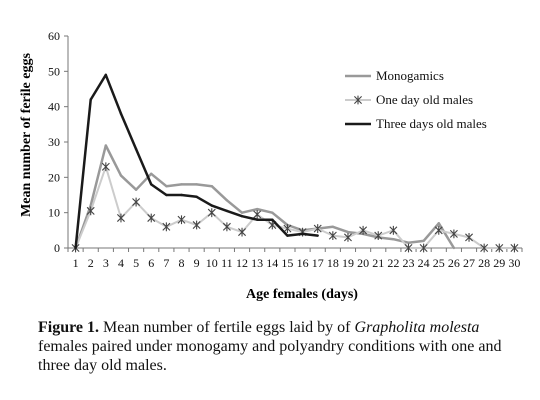 The width and height of the screenshot is (540, 400). Describe the element at coordinates (409, 263) in the screenshot. I see `x-tick-label: 23` at that location.